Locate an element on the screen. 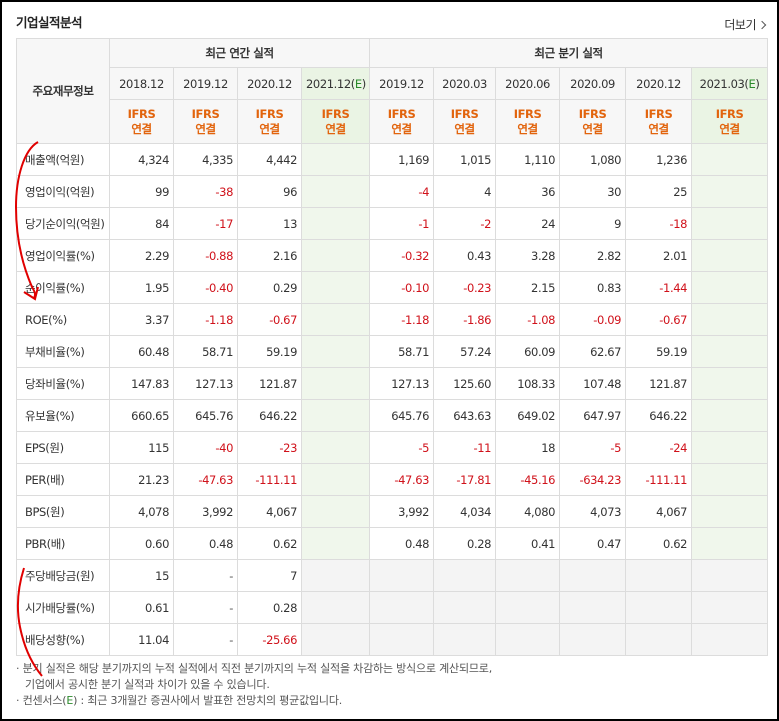  row-label: 주당배당금(원) is located at coordinates (63, 575).